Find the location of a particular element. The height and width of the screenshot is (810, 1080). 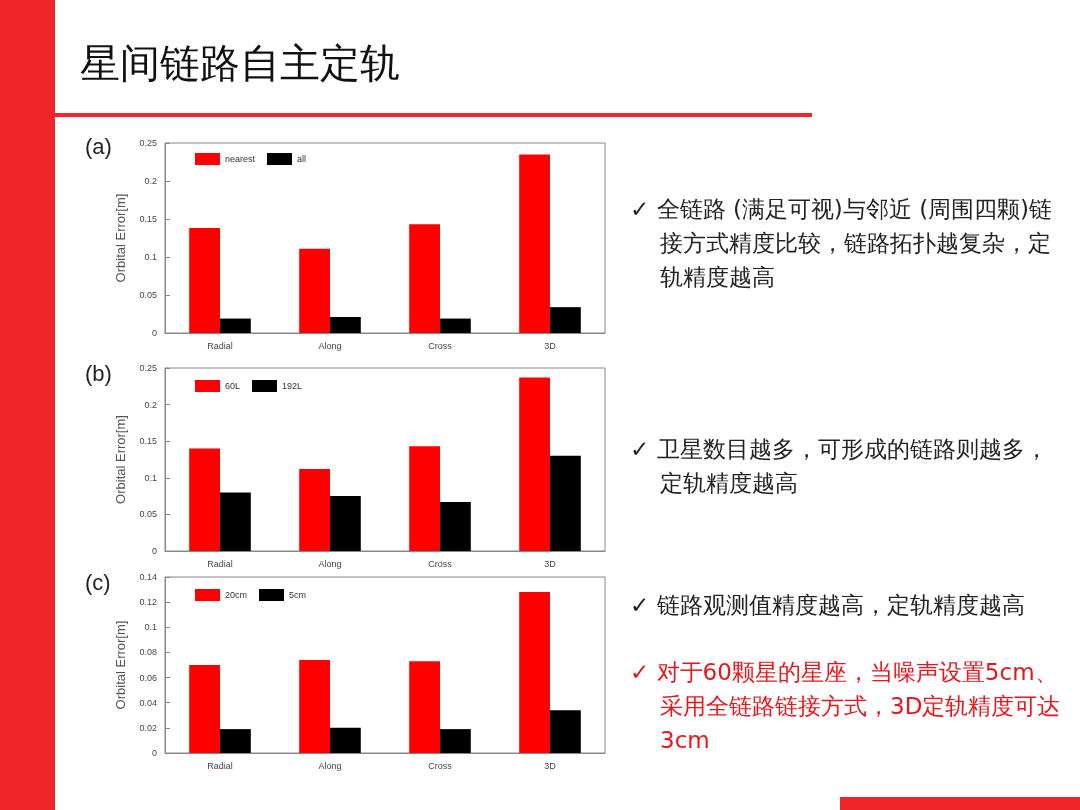

legend-label: 5cm is located at coordinates (298, 595).